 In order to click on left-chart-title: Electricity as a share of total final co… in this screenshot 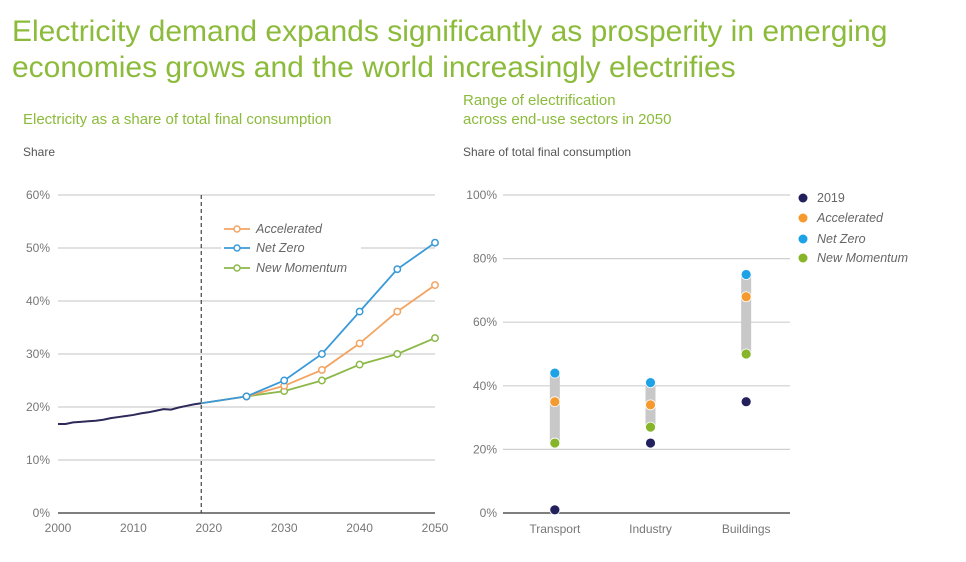, I will do `click(177, 119)`.